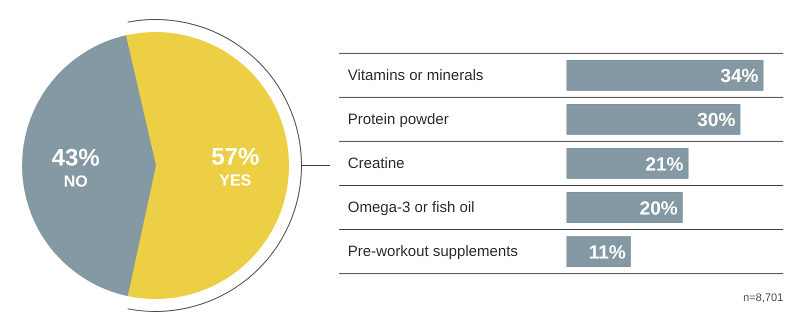 The width and height of the screenshot is (800, 329). I want to click on y-tick-label: Protein powder, so click(398, 119).